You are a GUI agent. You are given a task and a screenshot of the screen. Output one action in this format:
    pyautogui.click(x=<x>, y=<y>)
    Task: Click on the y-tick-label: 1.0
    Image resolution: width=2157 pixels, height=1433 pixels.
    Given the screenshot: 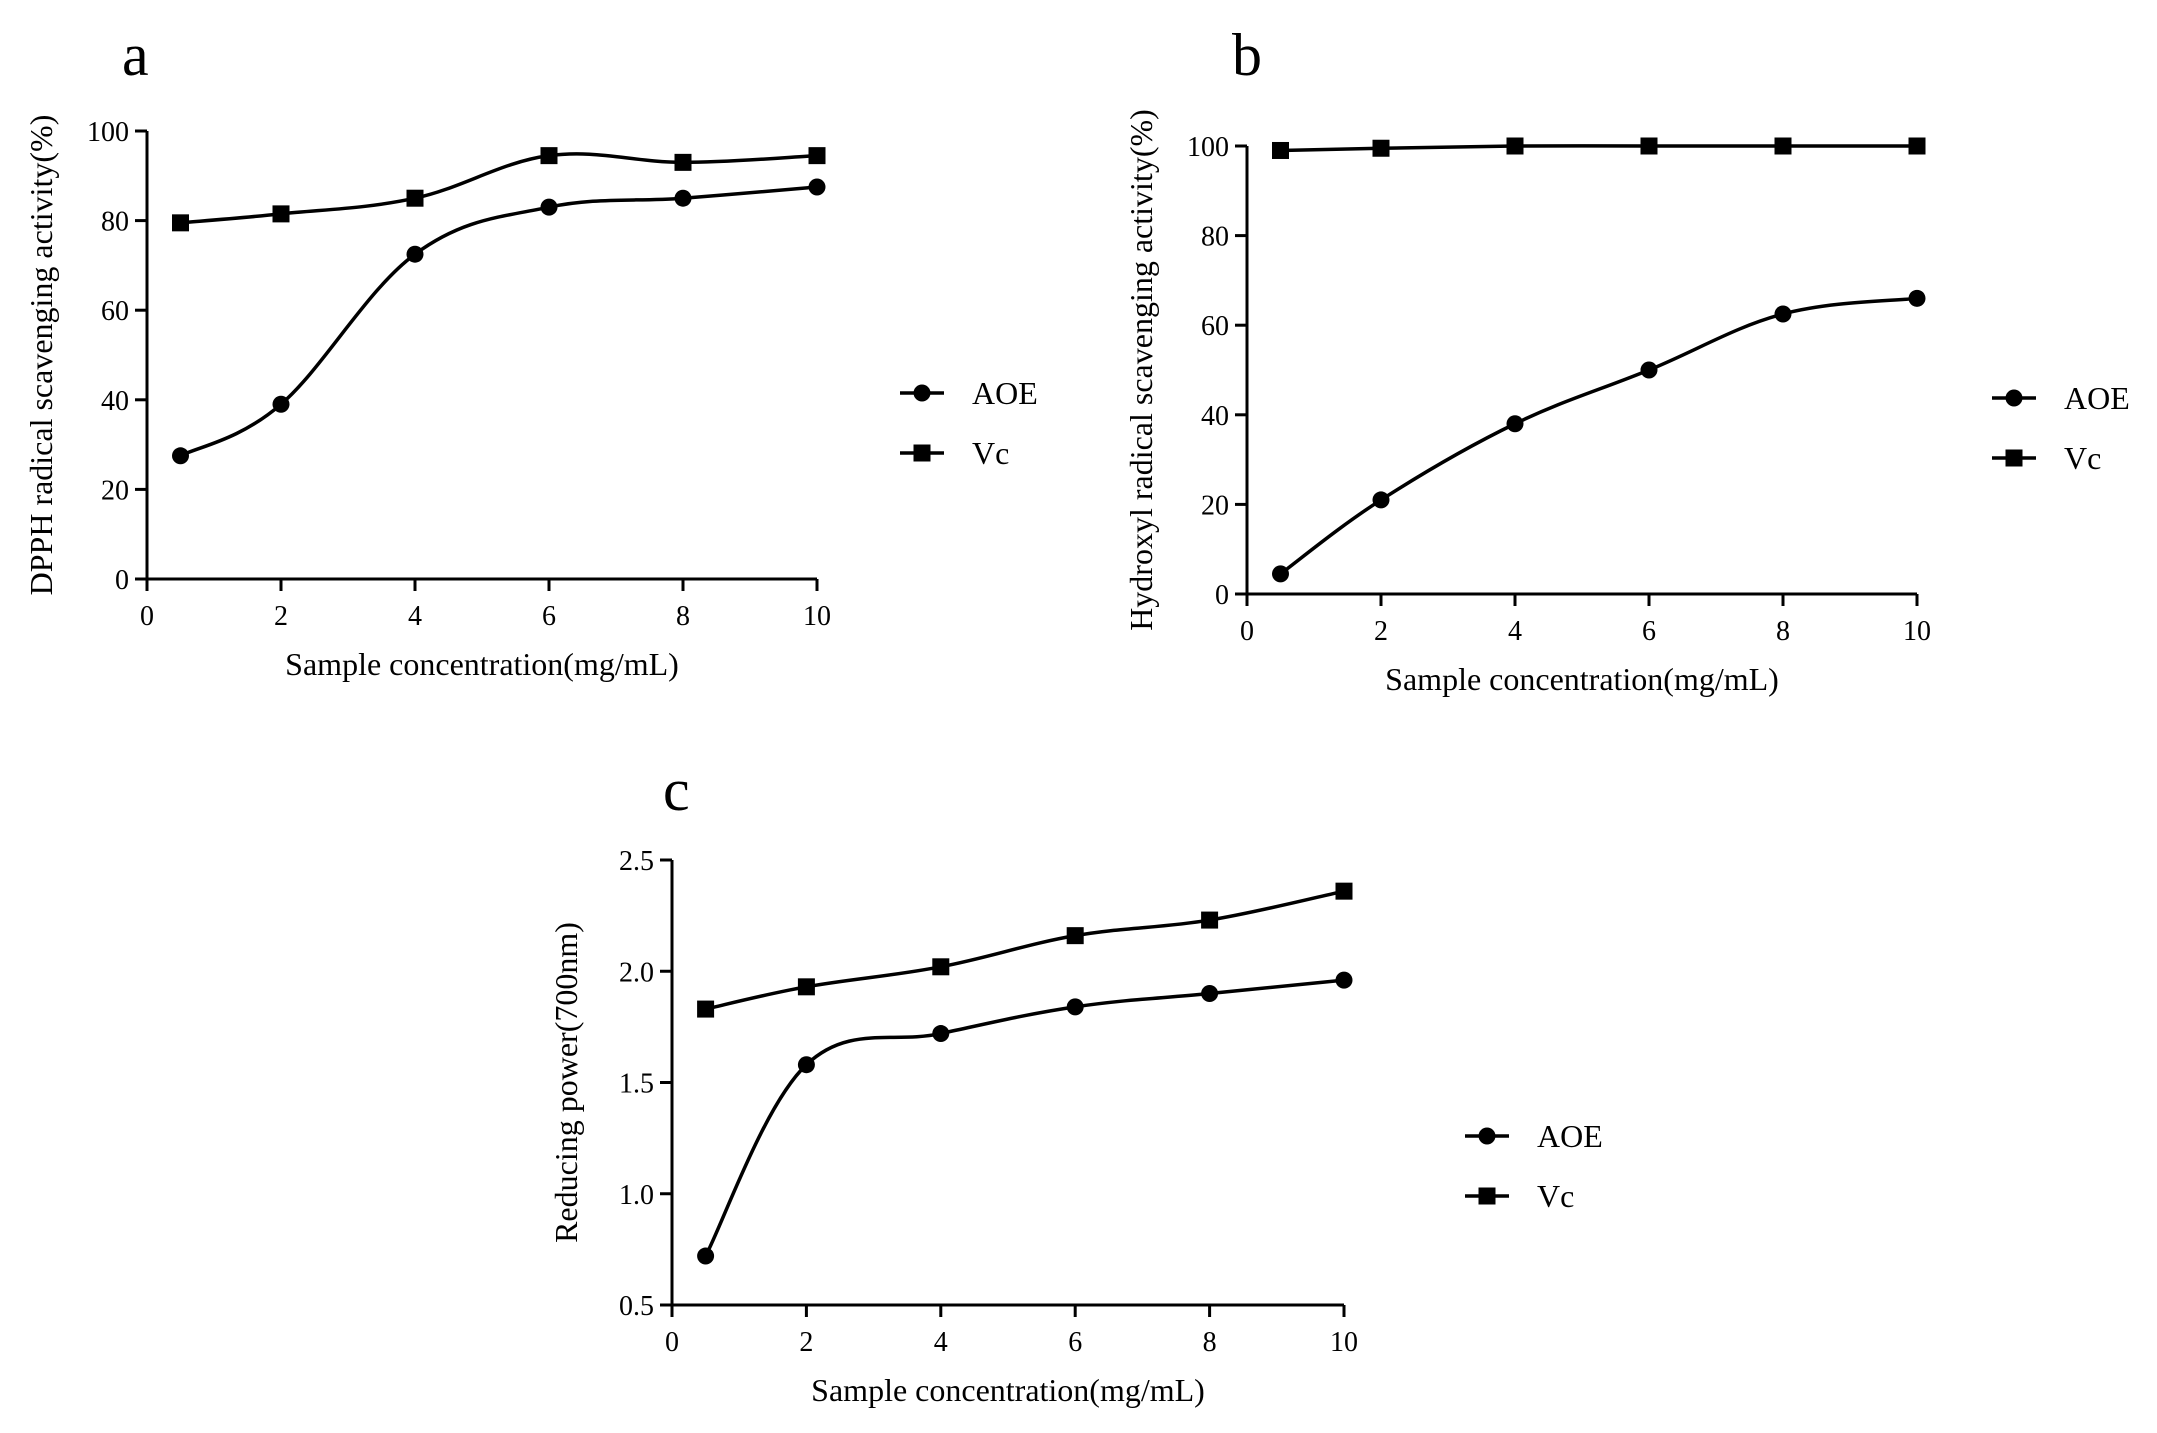 What is the action you would take?
    pyautogui.click(x=636, y=1195)
    